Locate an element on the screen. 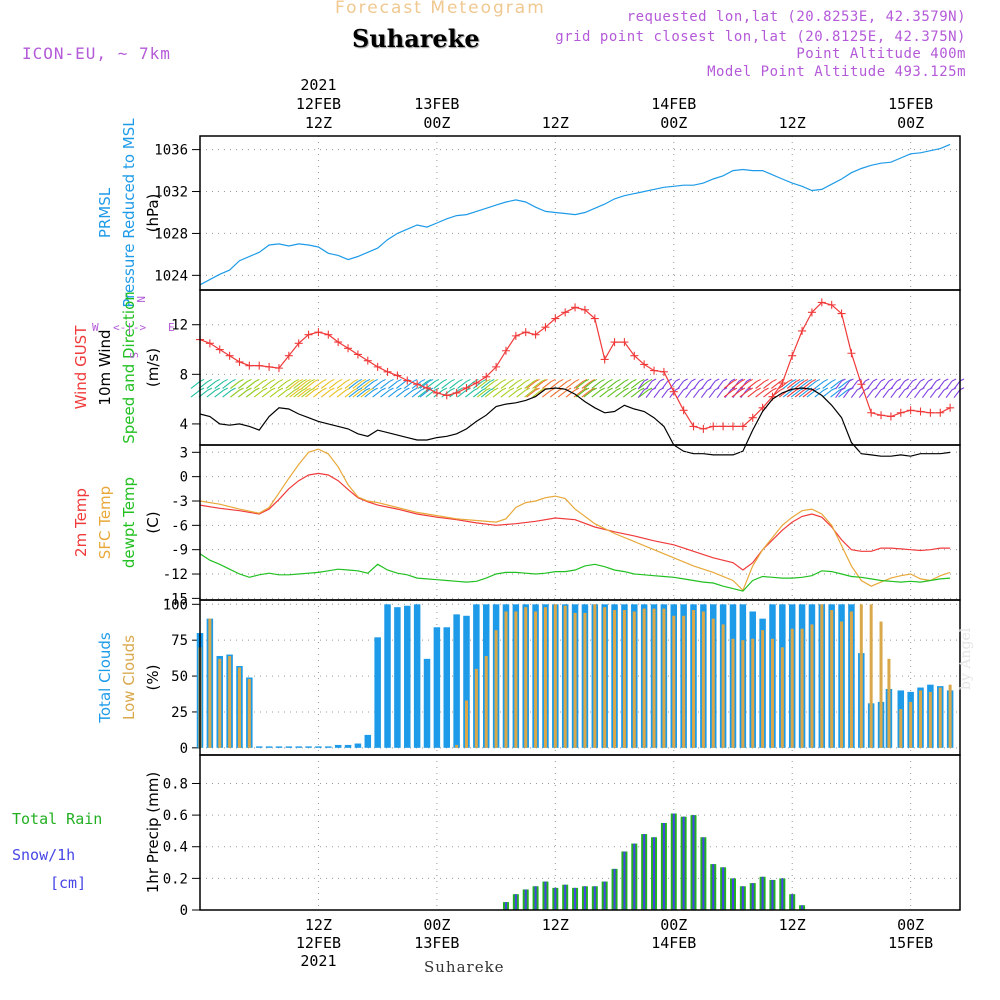 This screenshot has width=1000, height=1000. ylabel-pressure: (hPa) is located at coordinates (153, 213).